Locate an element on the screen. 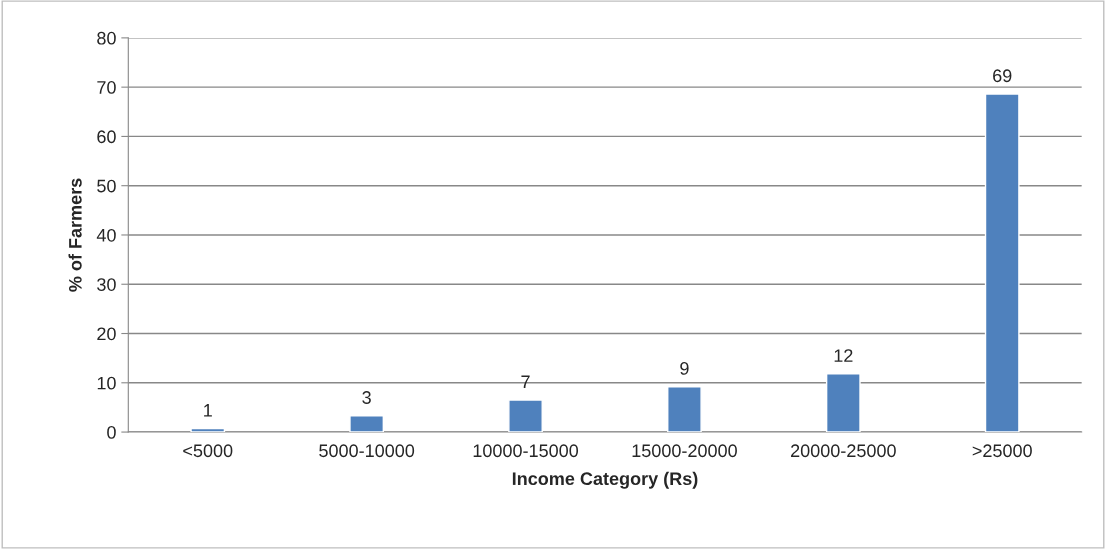 The width and height of the screenshot is (1106, 549). y-tick-label: 30 is located at coordinates (106, 284).